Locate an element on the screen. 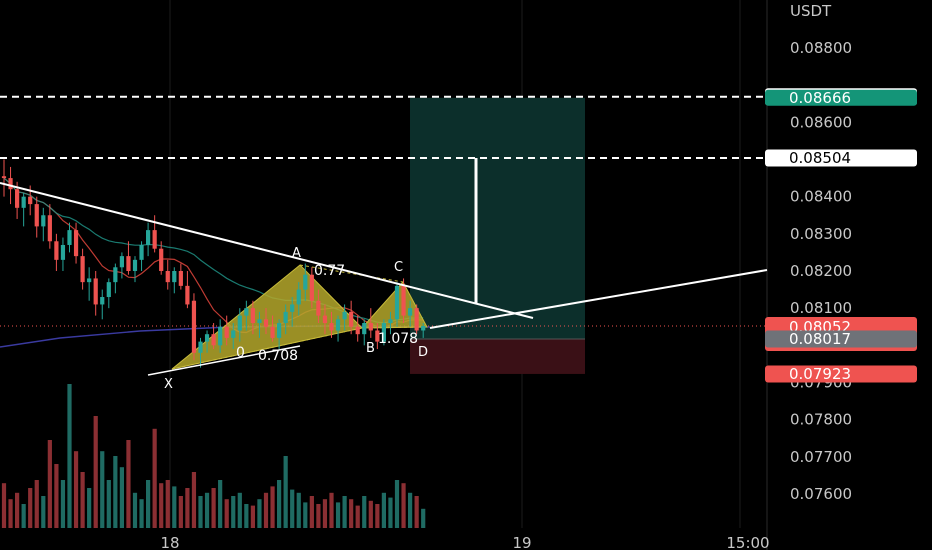 This screenshot has height=550, width=932. time-tick-label: 18 is located at coordinates (169, 542).